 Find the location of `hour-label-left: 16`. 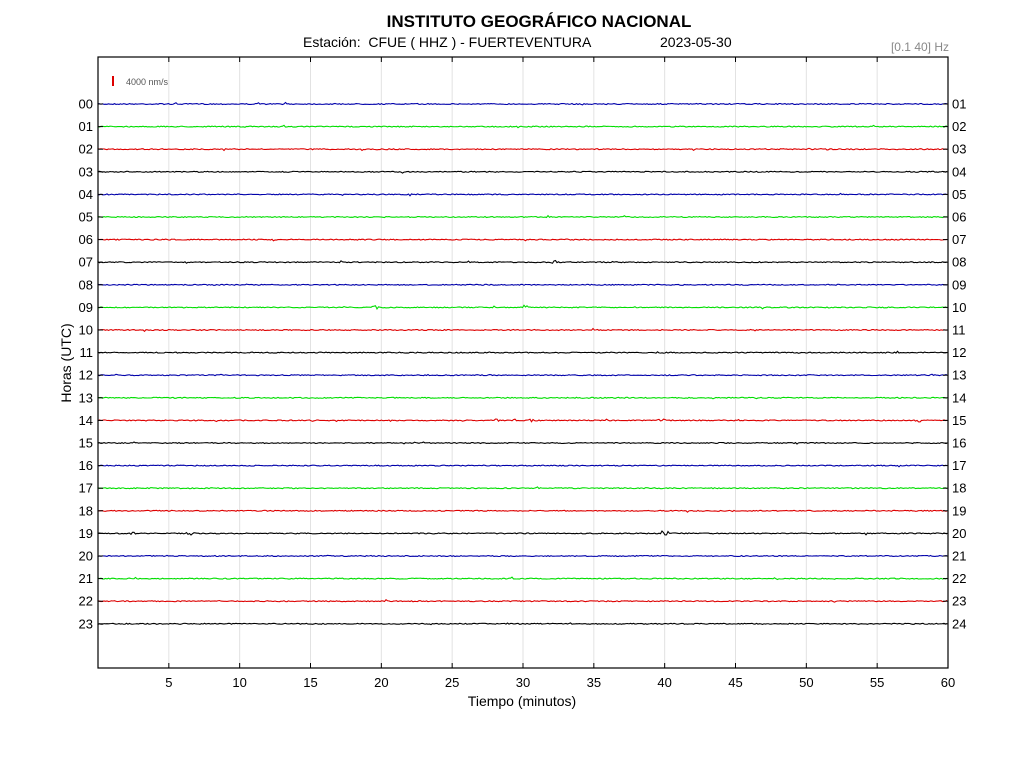

hour-label-left: 16 is located at coordinates (86, 465).